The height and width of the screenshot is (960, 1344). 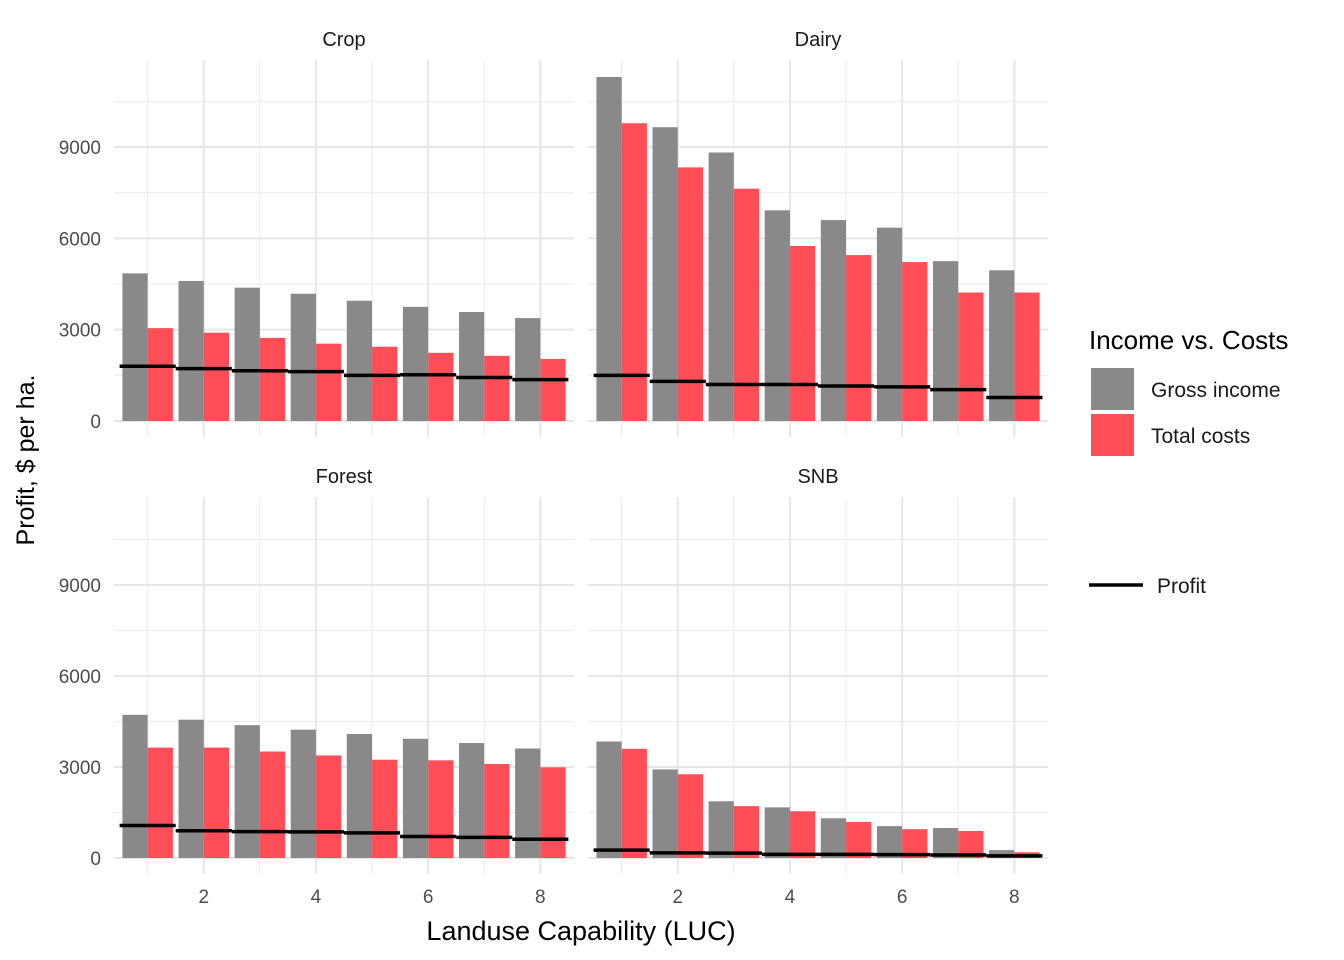 I want to click on panel-title: Forest, so click(x=344, y=477).